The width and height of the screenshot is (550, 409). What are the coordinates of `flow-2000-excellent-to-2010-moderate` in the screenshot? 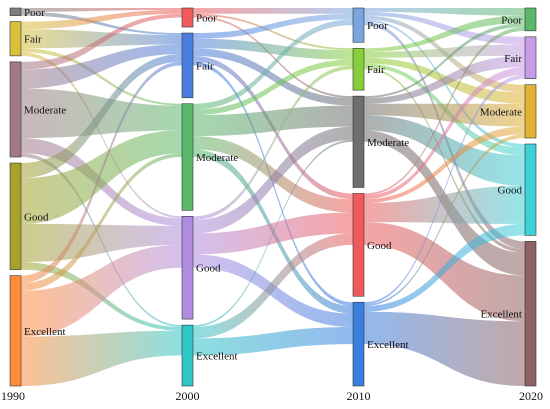 It's located at (273, 233).